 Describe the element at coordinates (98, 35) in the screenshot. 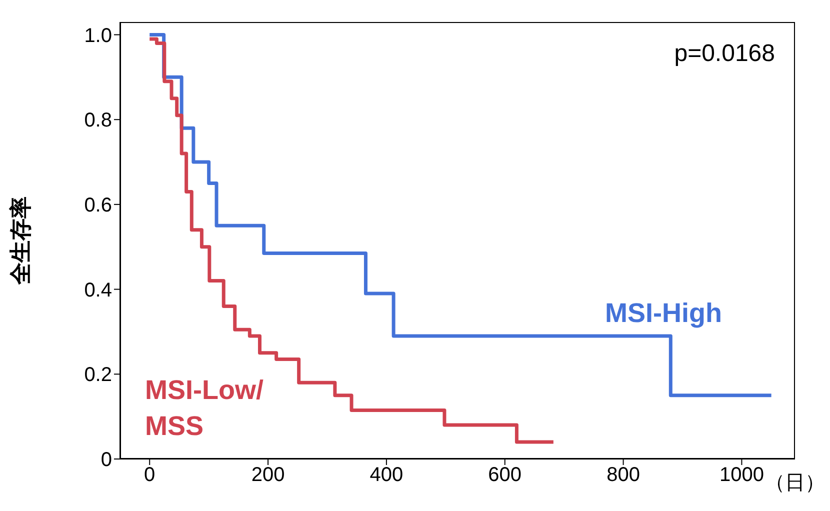

I see `y-tick-label: 1.0` at that location.